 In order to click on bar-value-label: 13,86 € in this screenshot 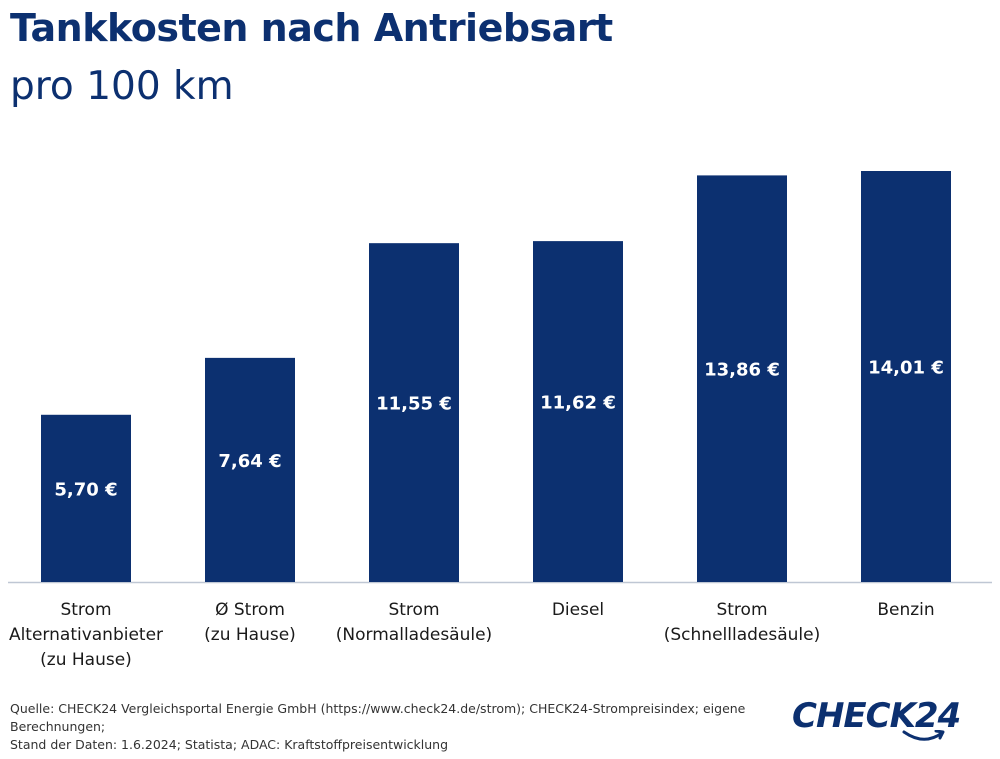, I will do `click(742, 370)`.